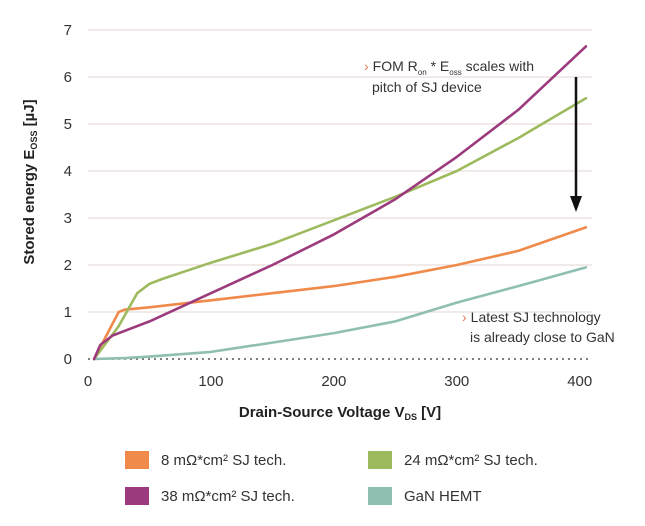 This screenshot has height=526, width=645. Describe the element at coordinates (456, 381) in the screenshot. I see `x-tick-label: 300` at that location.